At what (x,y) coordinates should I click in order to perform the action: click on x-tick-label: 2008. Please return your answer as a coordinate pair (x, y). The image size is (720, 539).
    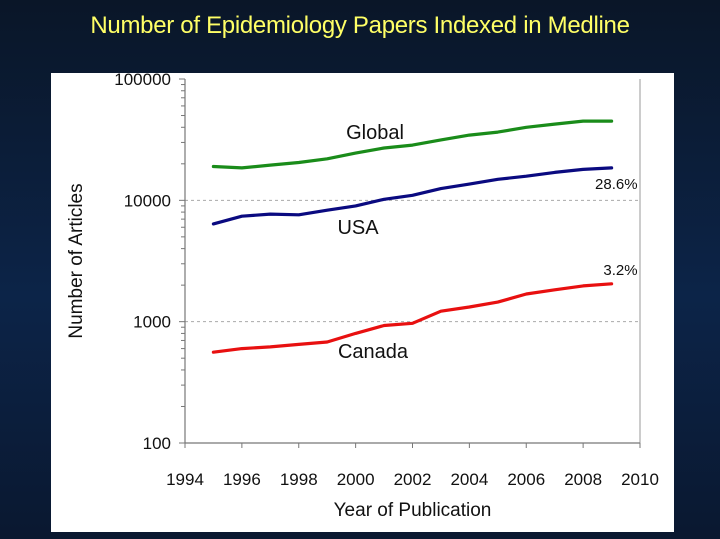
    Looking at the image, I should click on (583, 479).